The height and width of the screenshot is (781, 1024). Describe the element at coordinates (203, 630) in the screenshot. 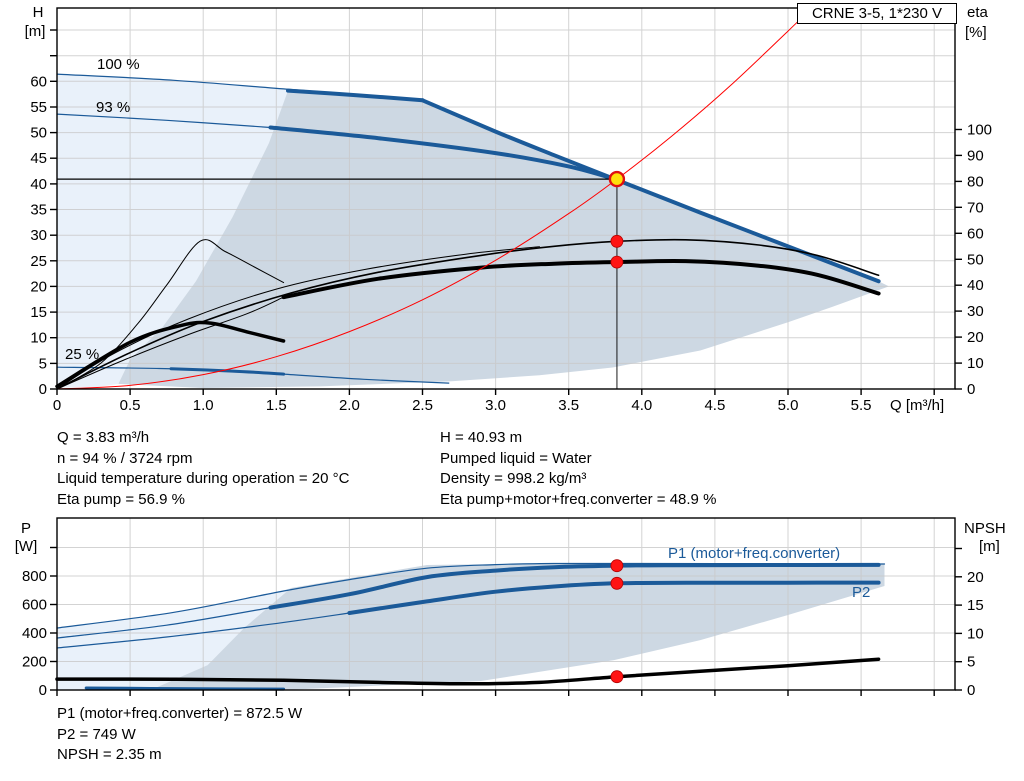

I see `series-p2-thin` at that location.